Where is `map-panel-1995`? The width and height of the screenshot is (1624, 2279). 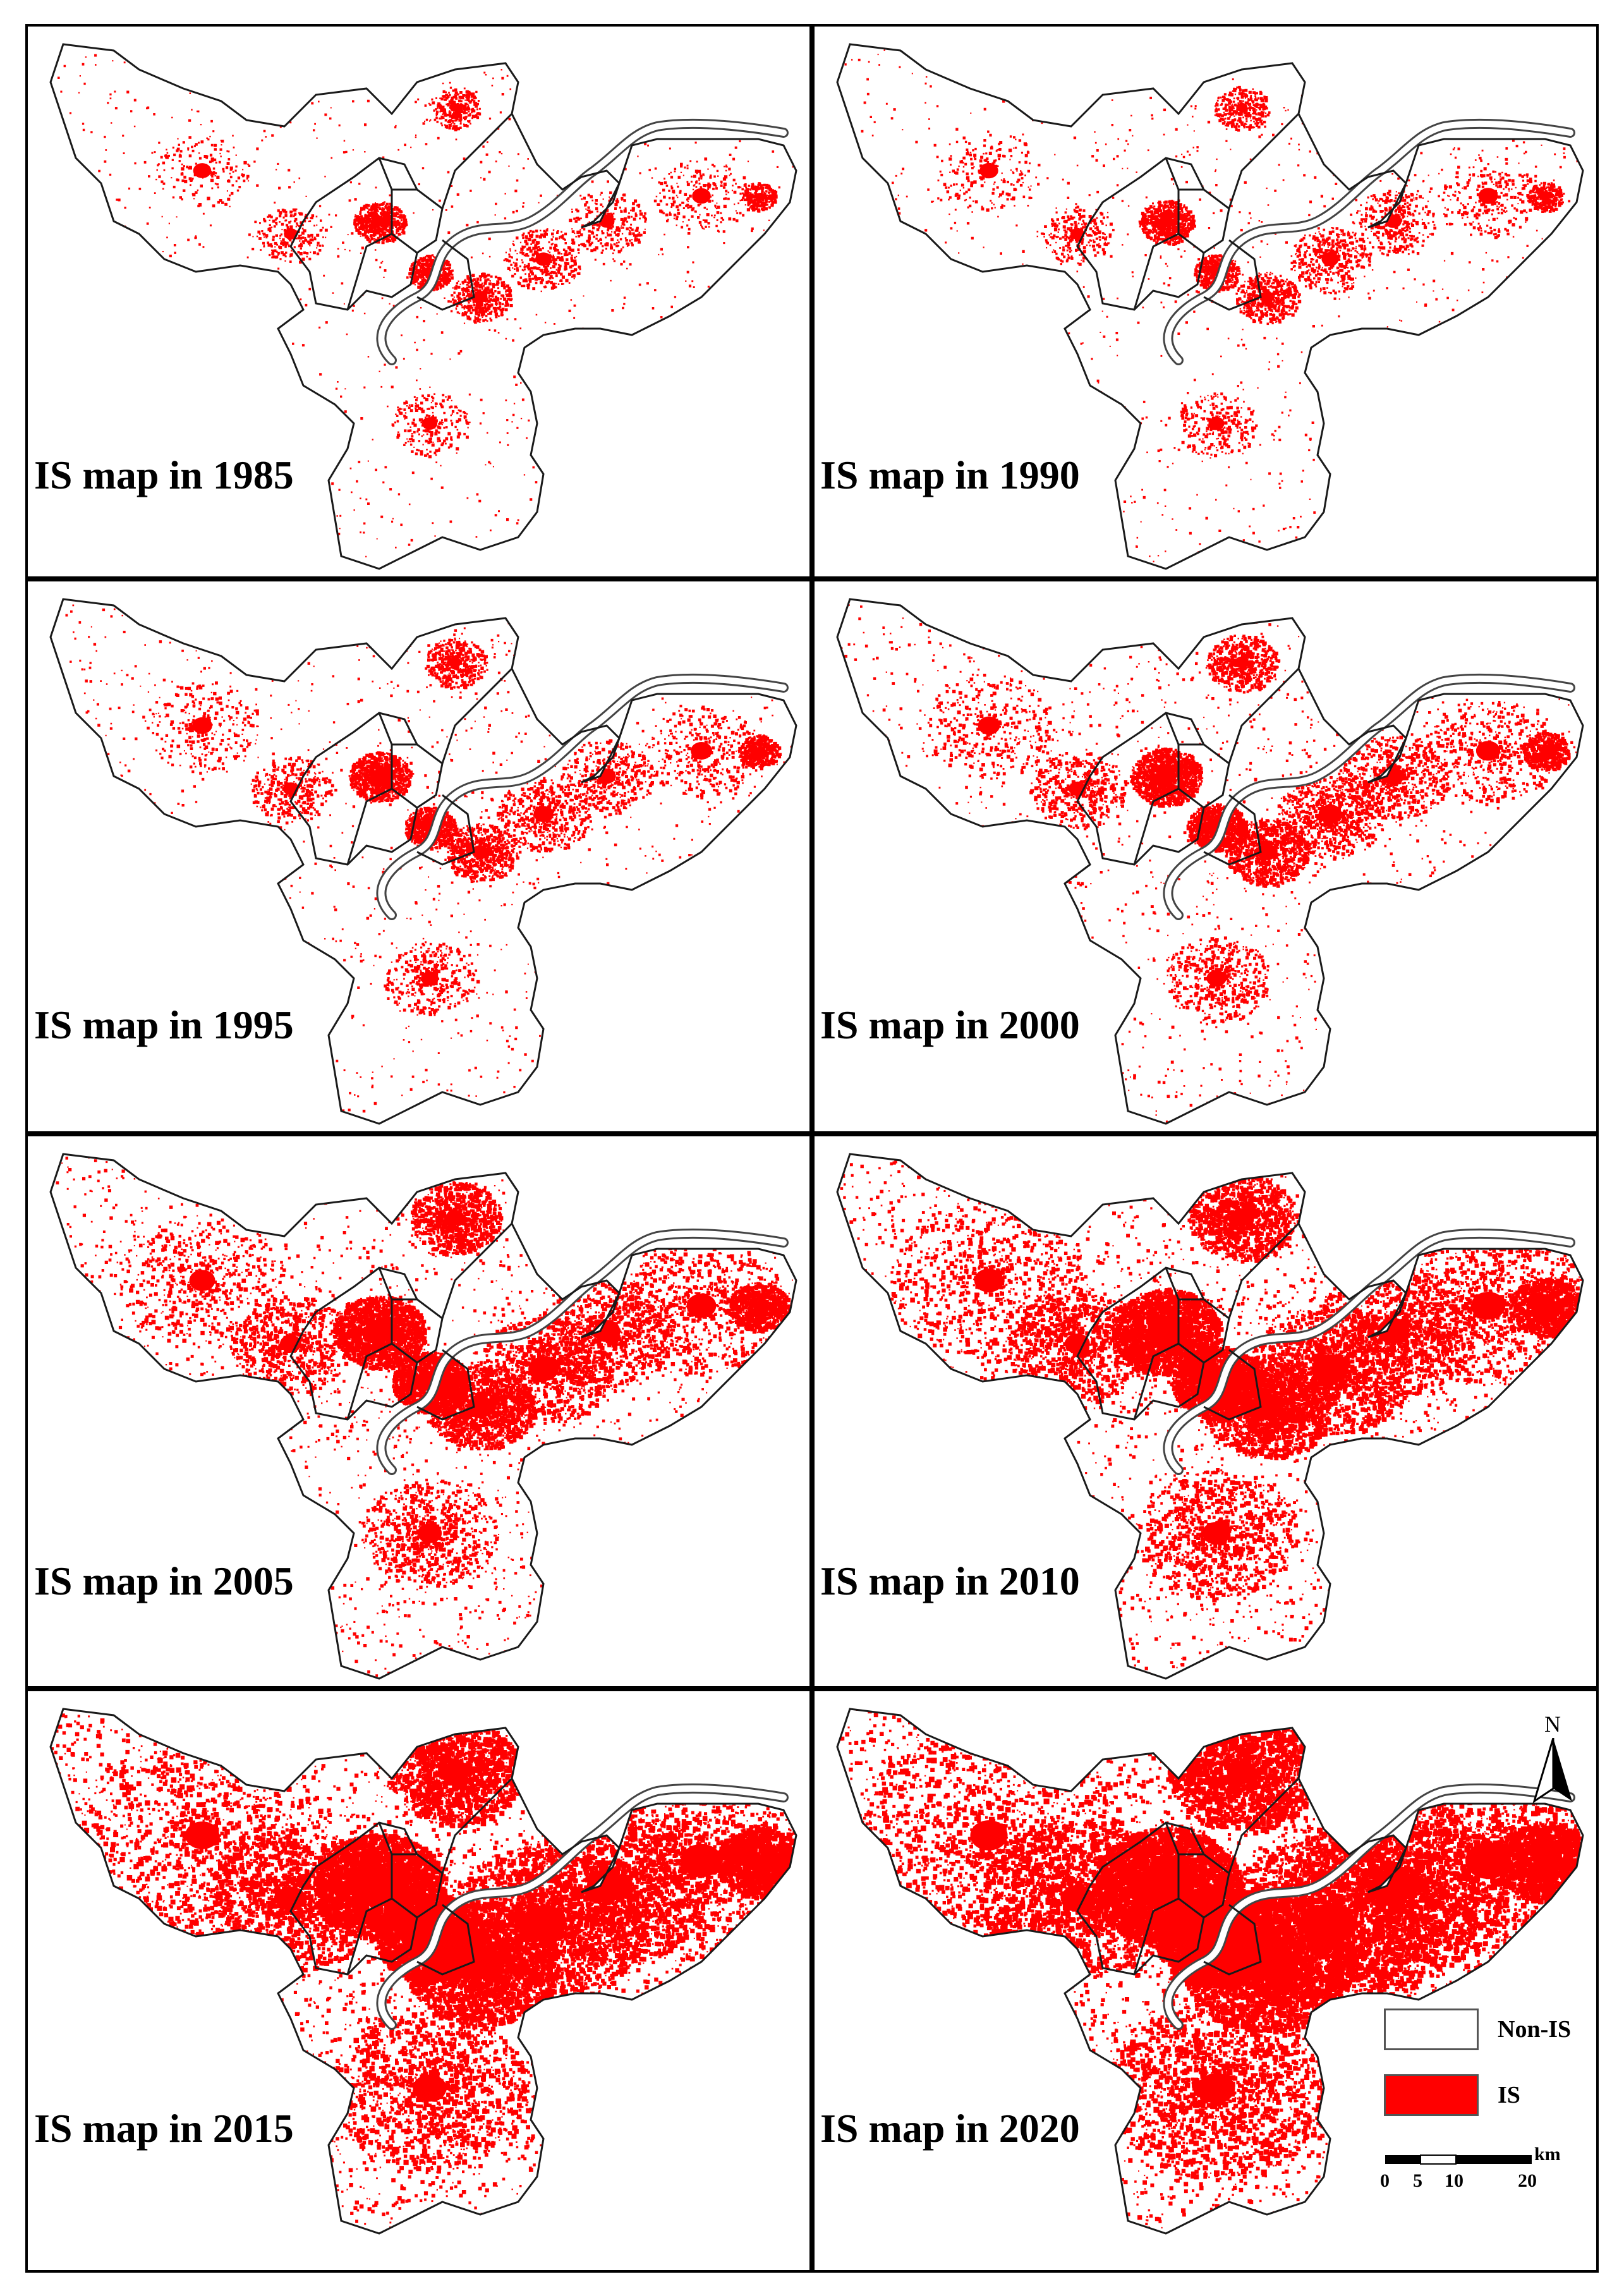 map-panel-1995 is located at coordinates (419, 856).